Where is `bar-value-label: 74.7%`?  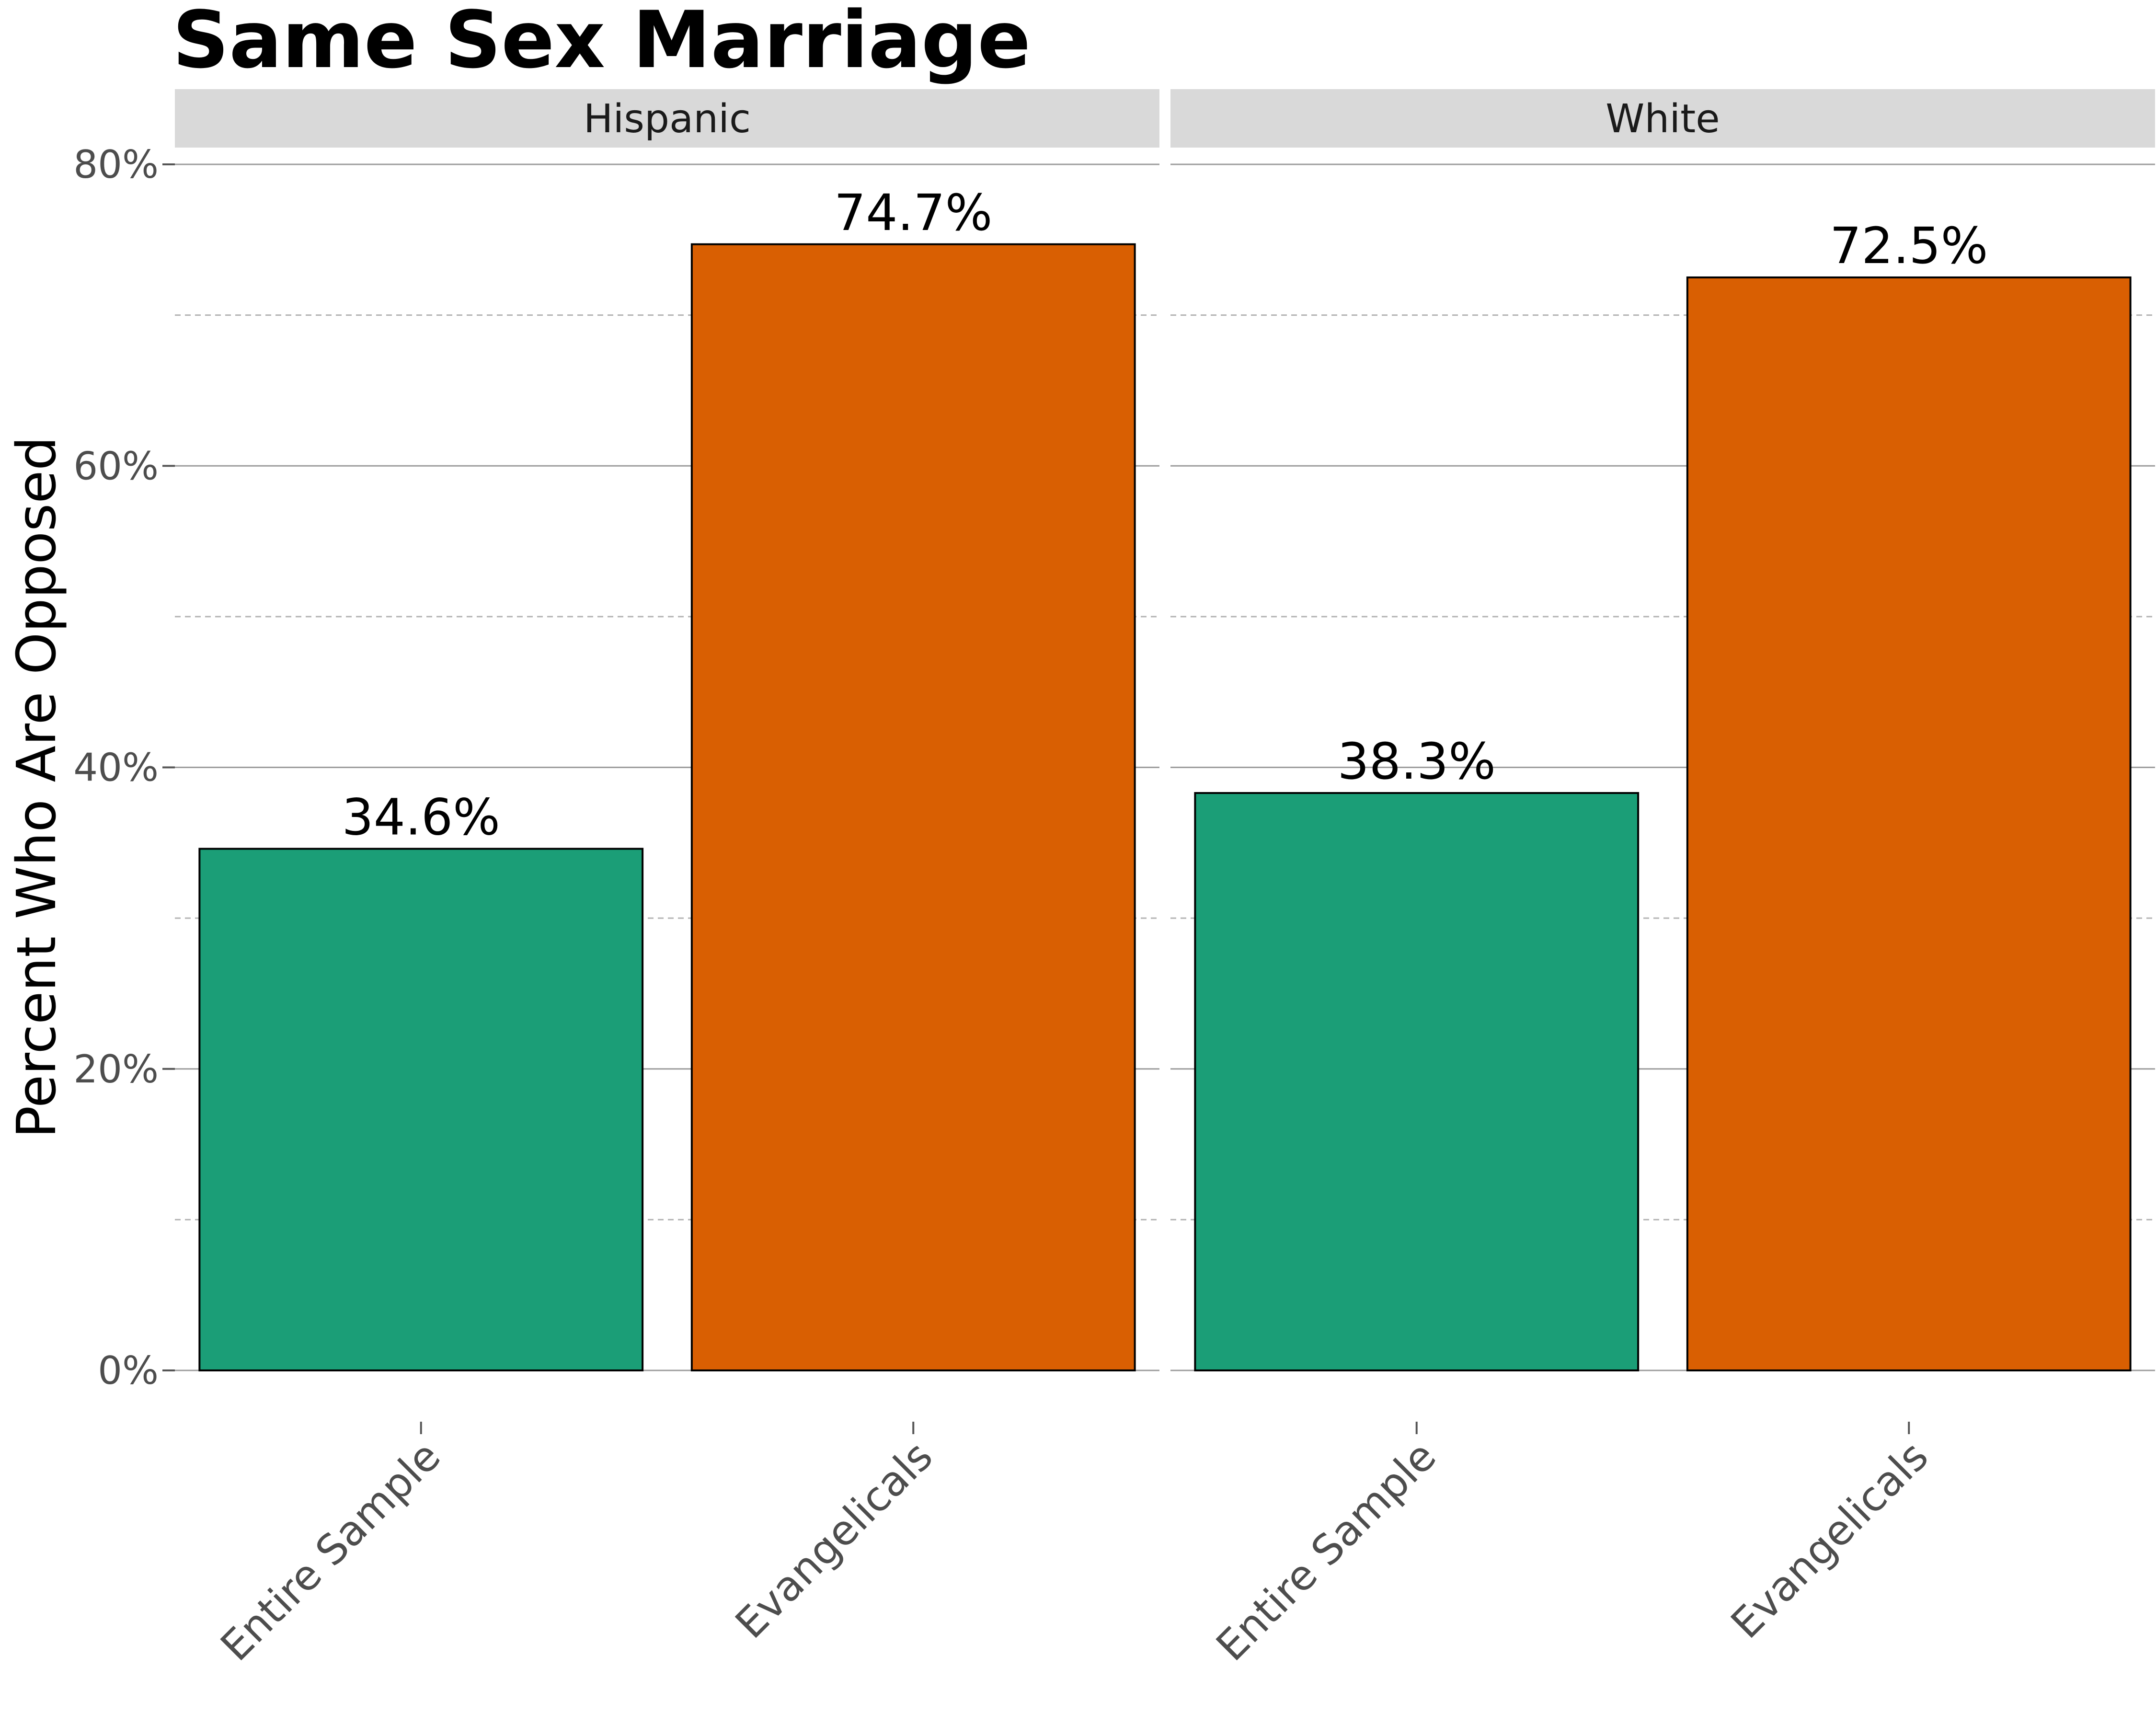
bar-value-label: 74.7% is located at coordinates (913, 213).